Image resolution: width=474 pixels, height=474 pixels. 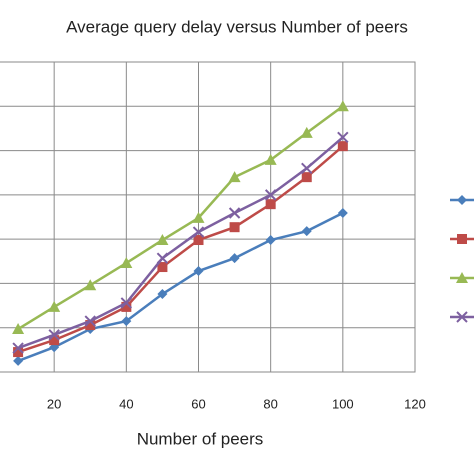 What do you see at coordinates (200, 438) in the screenshot?
I see `x-axis-title: Number of peers` at bounding box center [200, 438].